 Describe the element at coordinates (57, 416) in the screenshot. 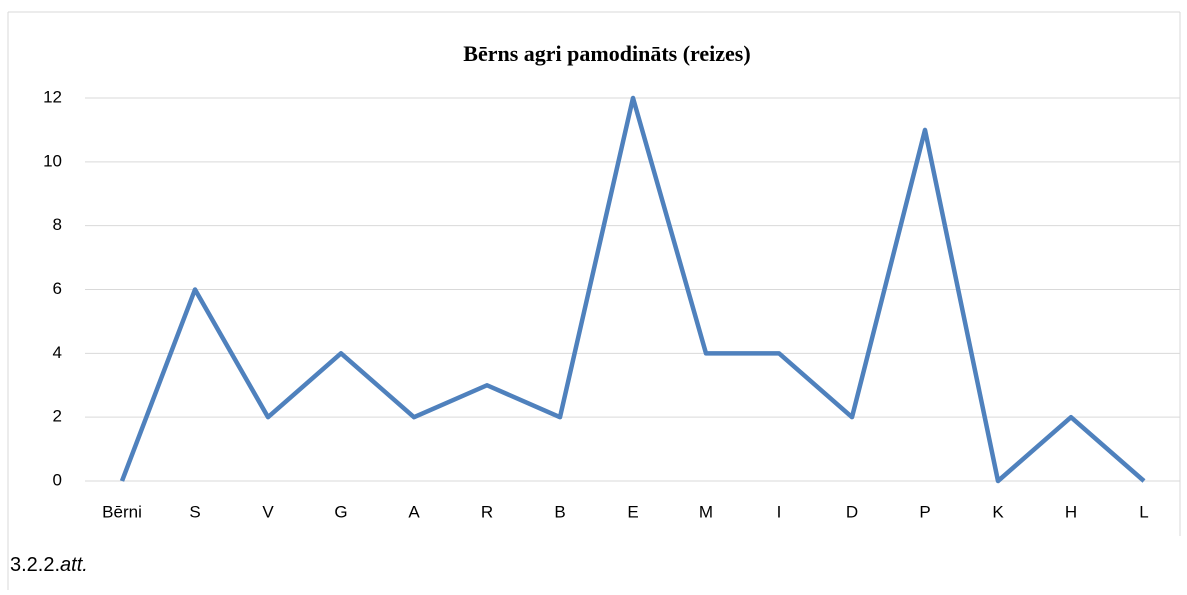

I see `y-tick-label: 2` at that location.